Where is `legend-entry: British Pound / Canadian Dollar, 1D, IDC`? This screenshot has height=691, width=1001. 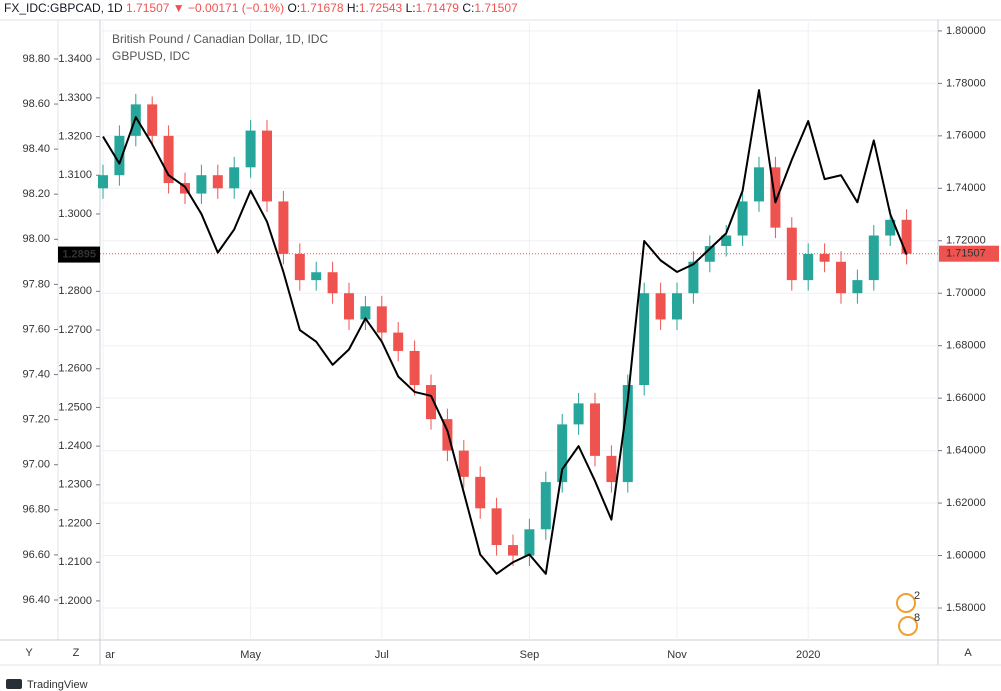
legend-entry: British Pound / Canadian Dollar, 1D, IDC is located at coordinates (220, 39).